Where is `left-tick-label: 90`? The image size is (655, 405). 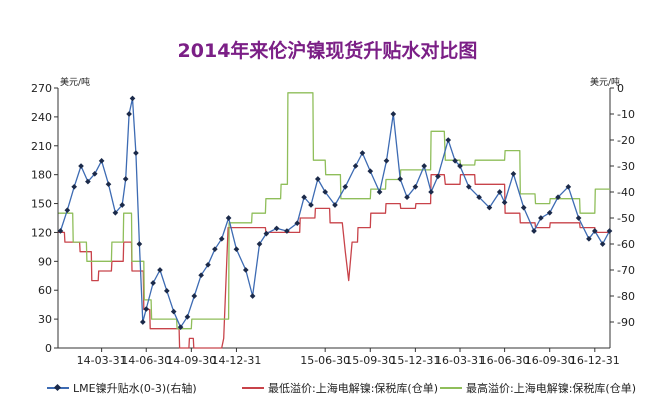 left-tick-label: 90 is located at coordinates (45, 261).